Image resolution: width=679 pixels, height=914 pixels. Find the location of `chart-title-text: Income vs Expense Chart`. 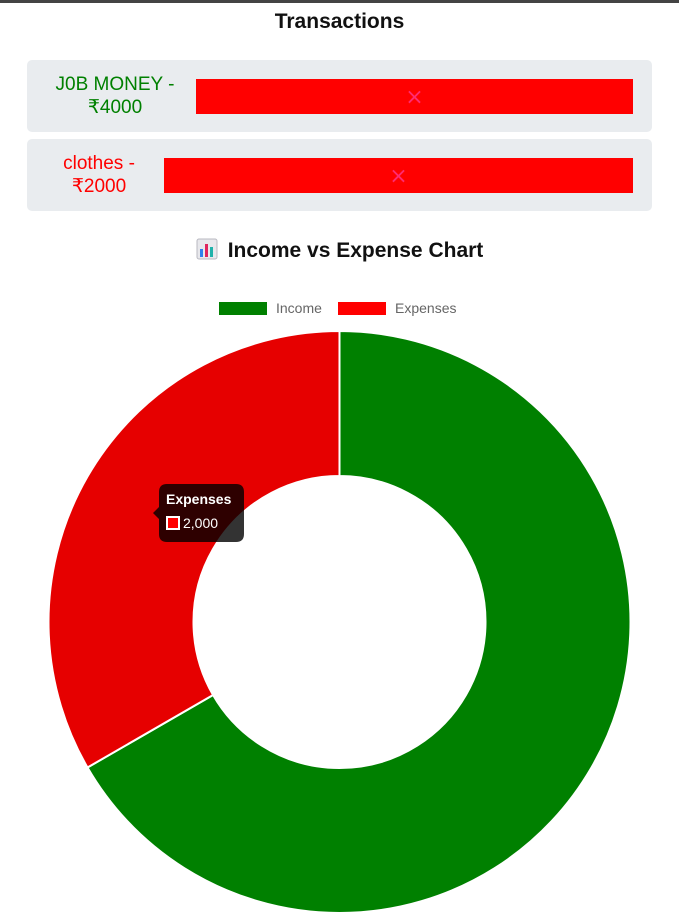

chart-title-text: Income vs Expense Chart is located at coordinates (355, 250).